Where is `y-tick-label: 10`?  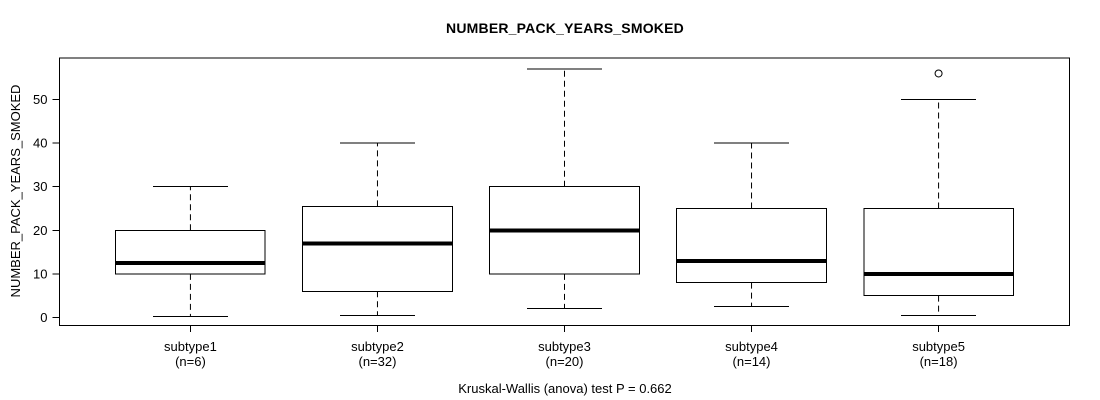
y-tick-label: 10 is located at coordinates (40, 273).